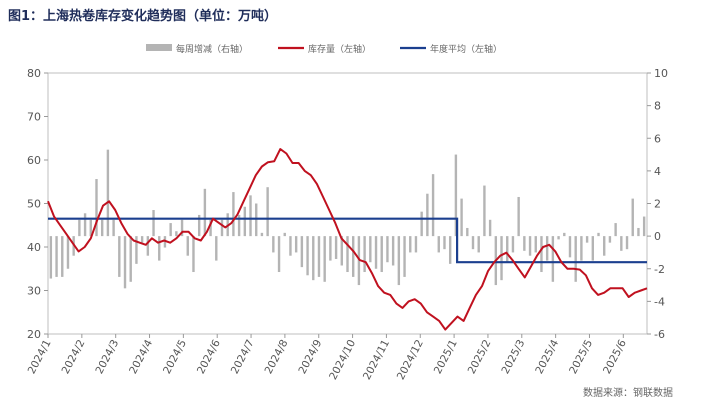 The image size is (711, 407). What do you see at coordinates (657, 236) in the screenshot?
I see `right-axis-label: 0` at bounding box center [657, 236].